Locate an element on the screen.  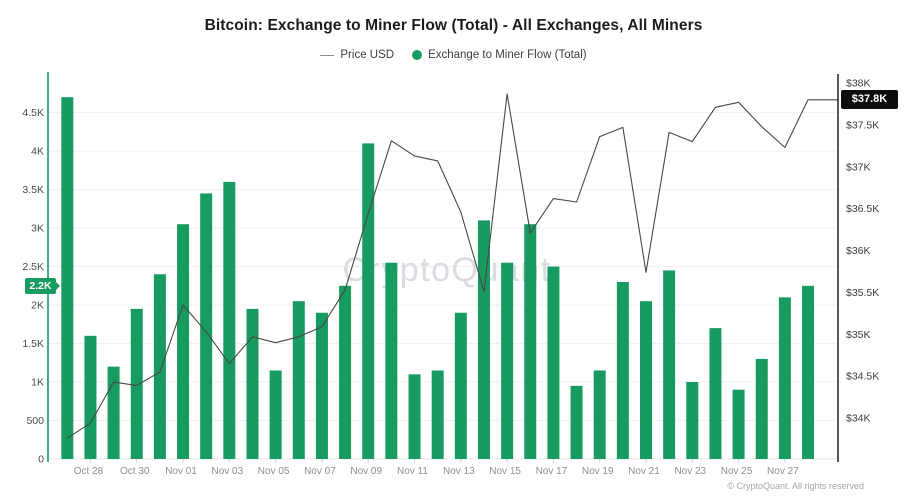
left-axis-tick-label: 1K is located at coordinates (37, 383).